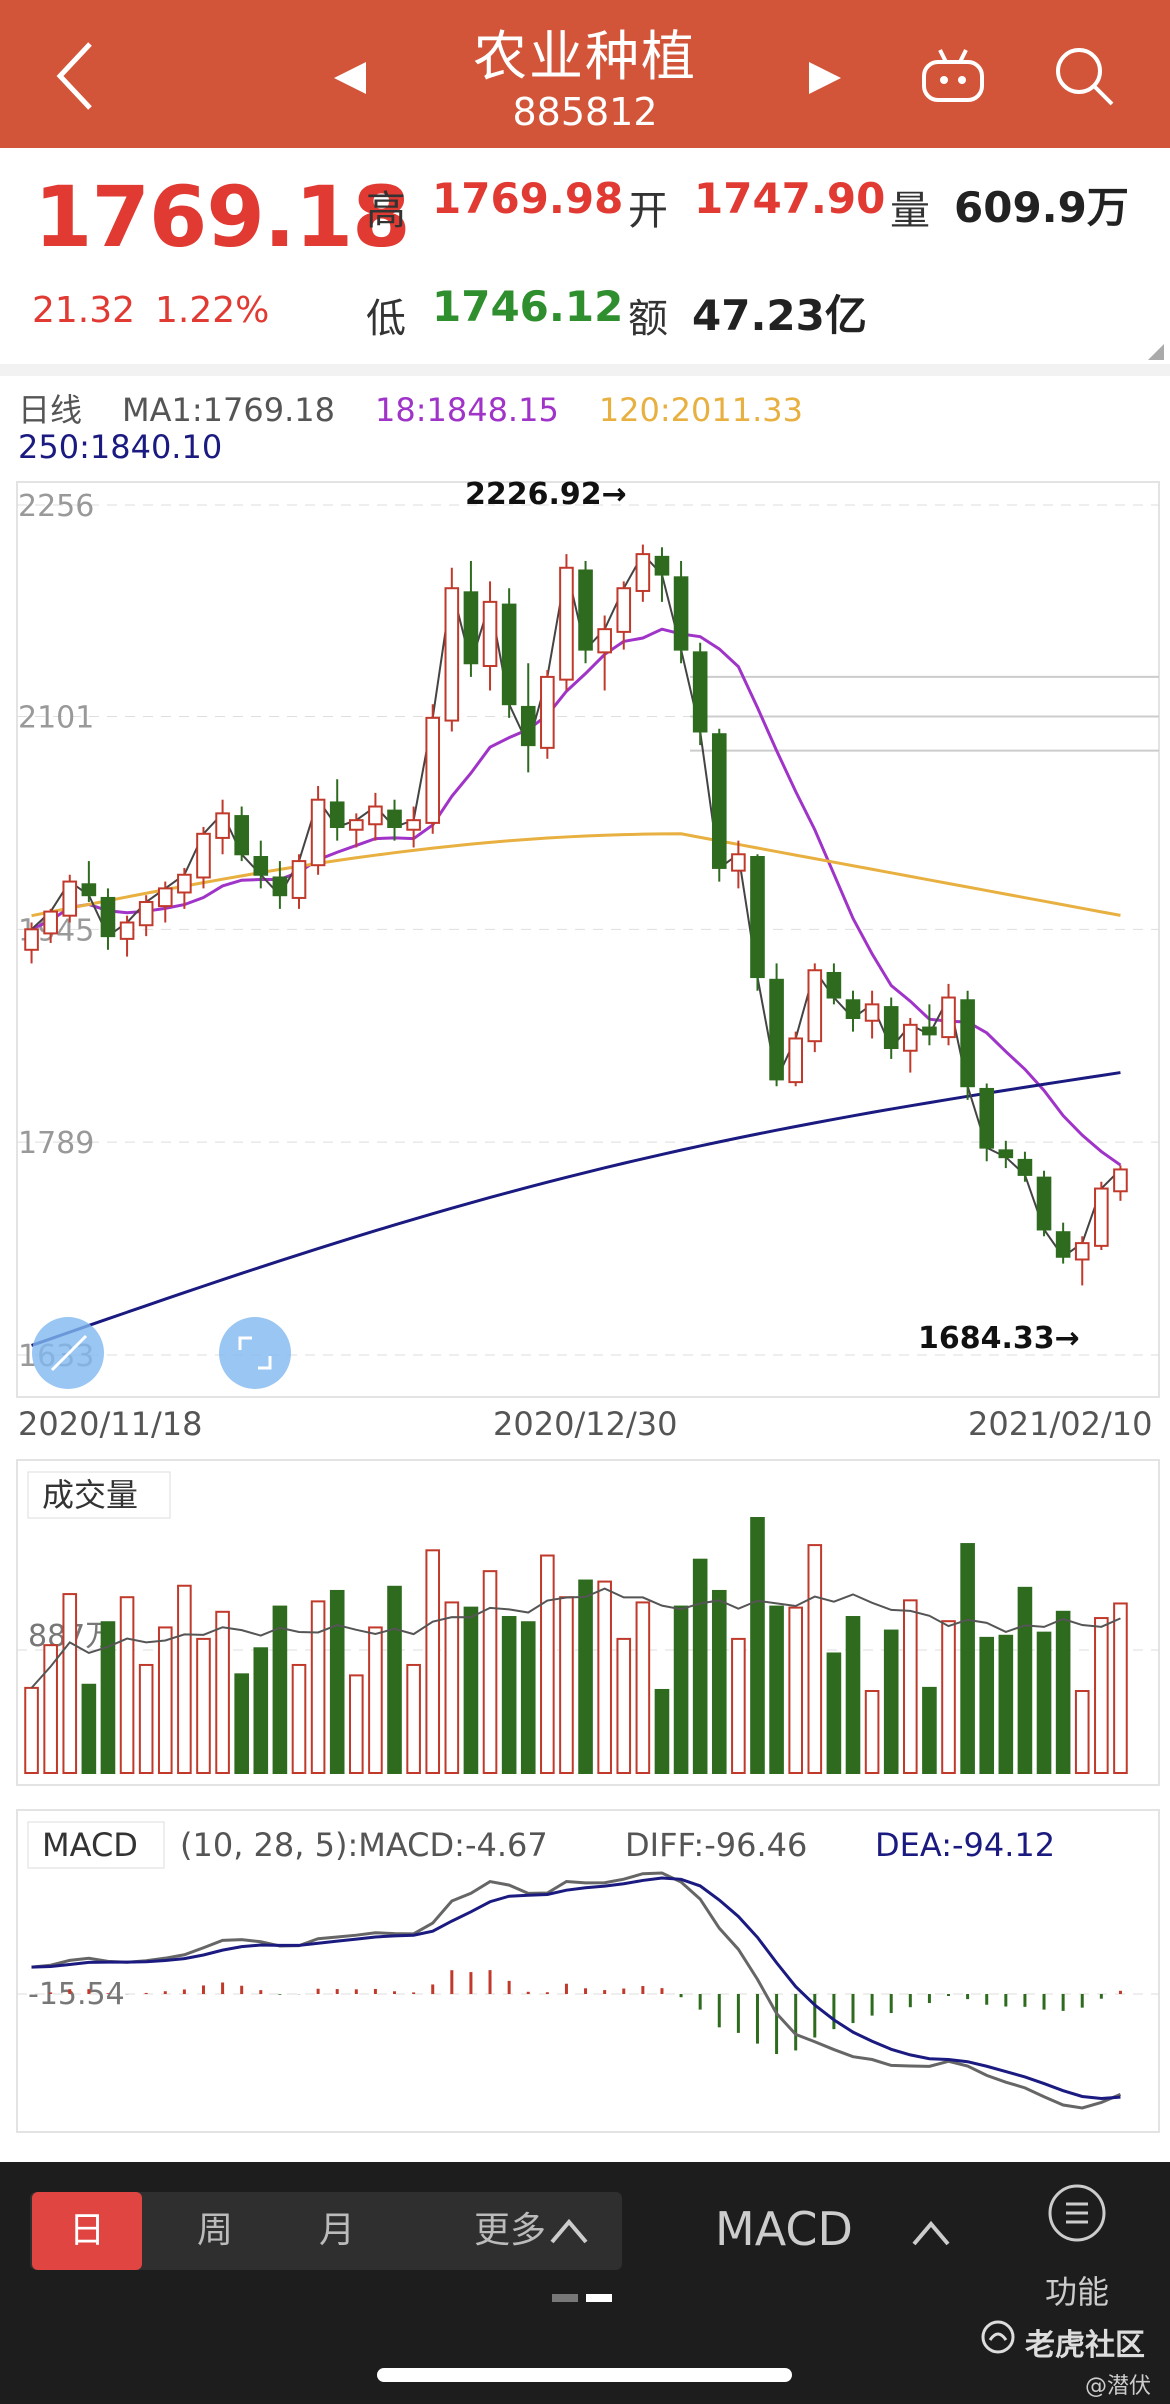 Image resolution: width=1170 pixels, height=2404 pixels. Describe the element at coordinates (790, 198) in the screenshot. I see `open-value: 1747.90` at that location.